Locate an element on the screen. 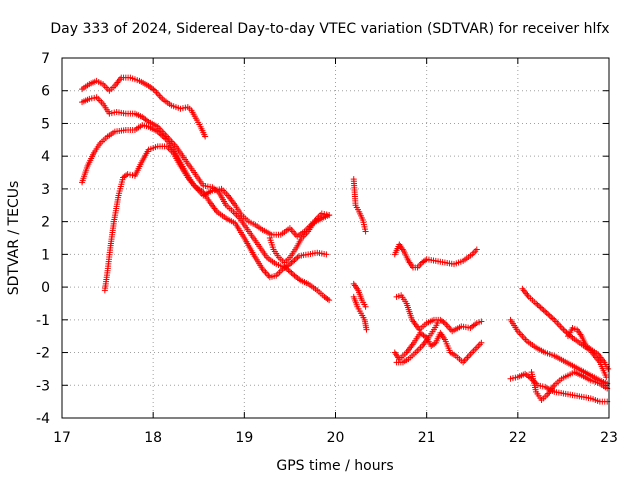 Image resolution: width=640 pixels, height=484 pixels. y-axis-label: SDTVAR / TECUs is located at coordinates (14, 238).